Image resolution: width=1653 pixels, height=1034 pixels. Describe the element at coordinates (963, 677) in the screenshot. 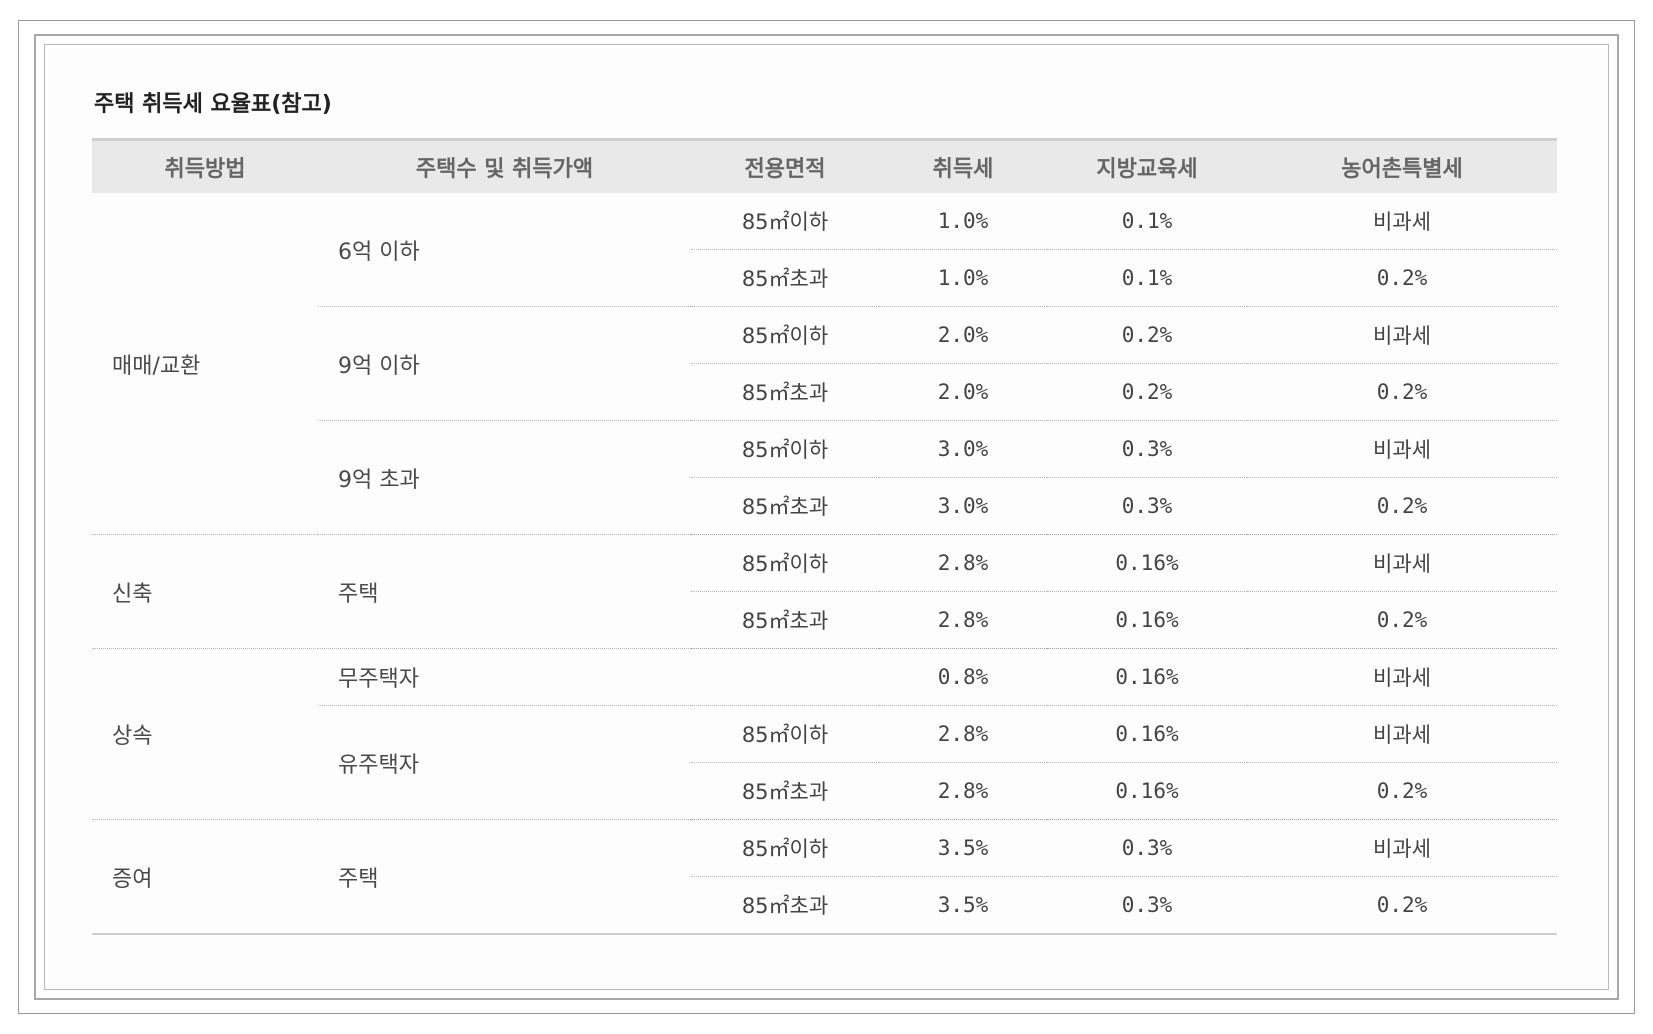

I see `acquisition-tax-cell: 0.8%` at that location.